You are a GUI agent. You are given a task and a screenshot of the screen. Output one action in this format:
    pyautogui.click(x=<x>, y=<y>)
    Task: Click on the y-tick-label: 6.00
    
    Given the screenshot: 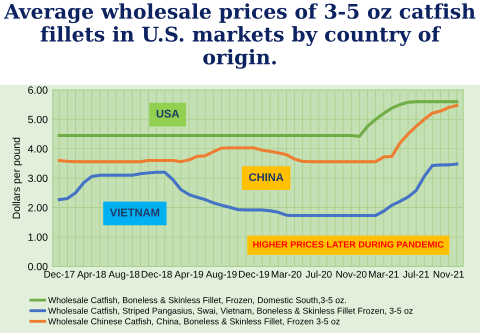 What is the action you would take?
    pyautogui.click(x=38, y=90)
    